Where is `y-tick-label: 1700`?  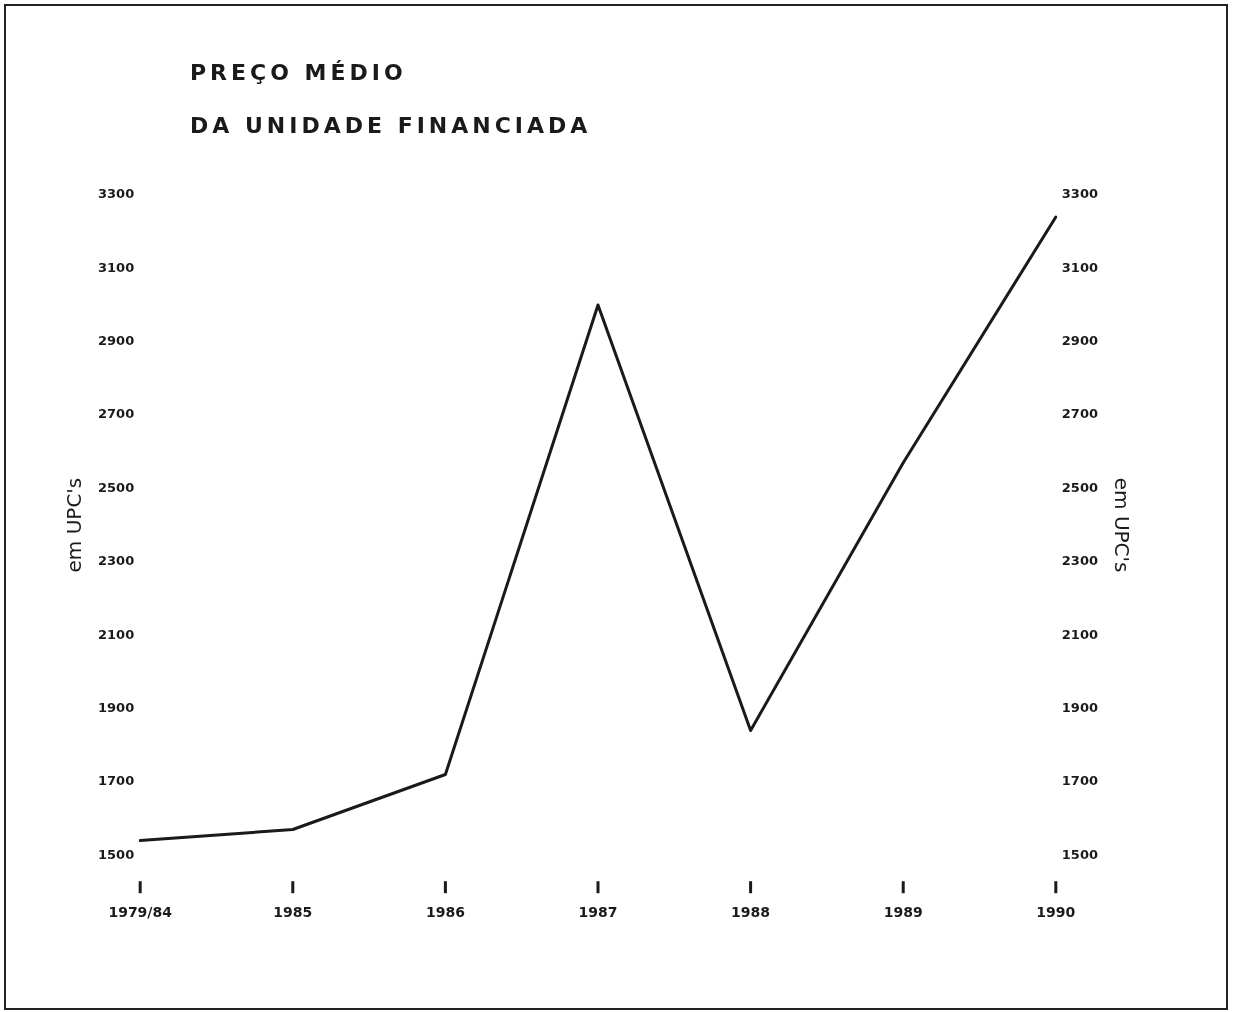
y-tick-label: 1700 is located at coordinates (116, 781).